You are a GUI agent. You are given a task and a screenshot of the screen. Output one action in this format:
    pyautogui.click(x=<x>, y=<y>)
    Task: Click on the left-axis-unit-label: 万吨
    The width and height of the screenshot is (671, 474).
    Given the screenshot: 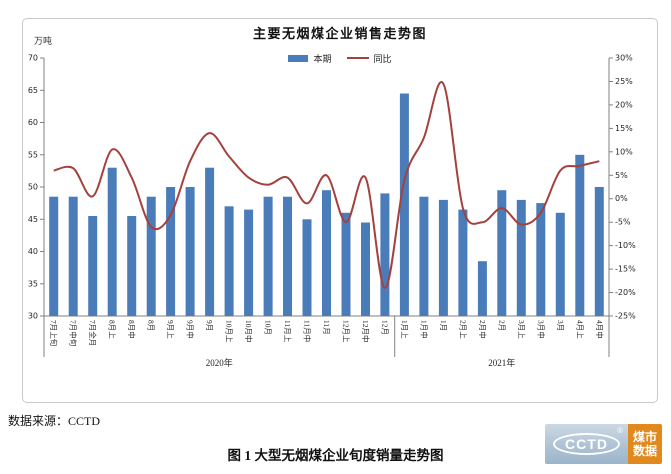 What is the action you would take?
    pyautogui.click(x=43, y=41)
    